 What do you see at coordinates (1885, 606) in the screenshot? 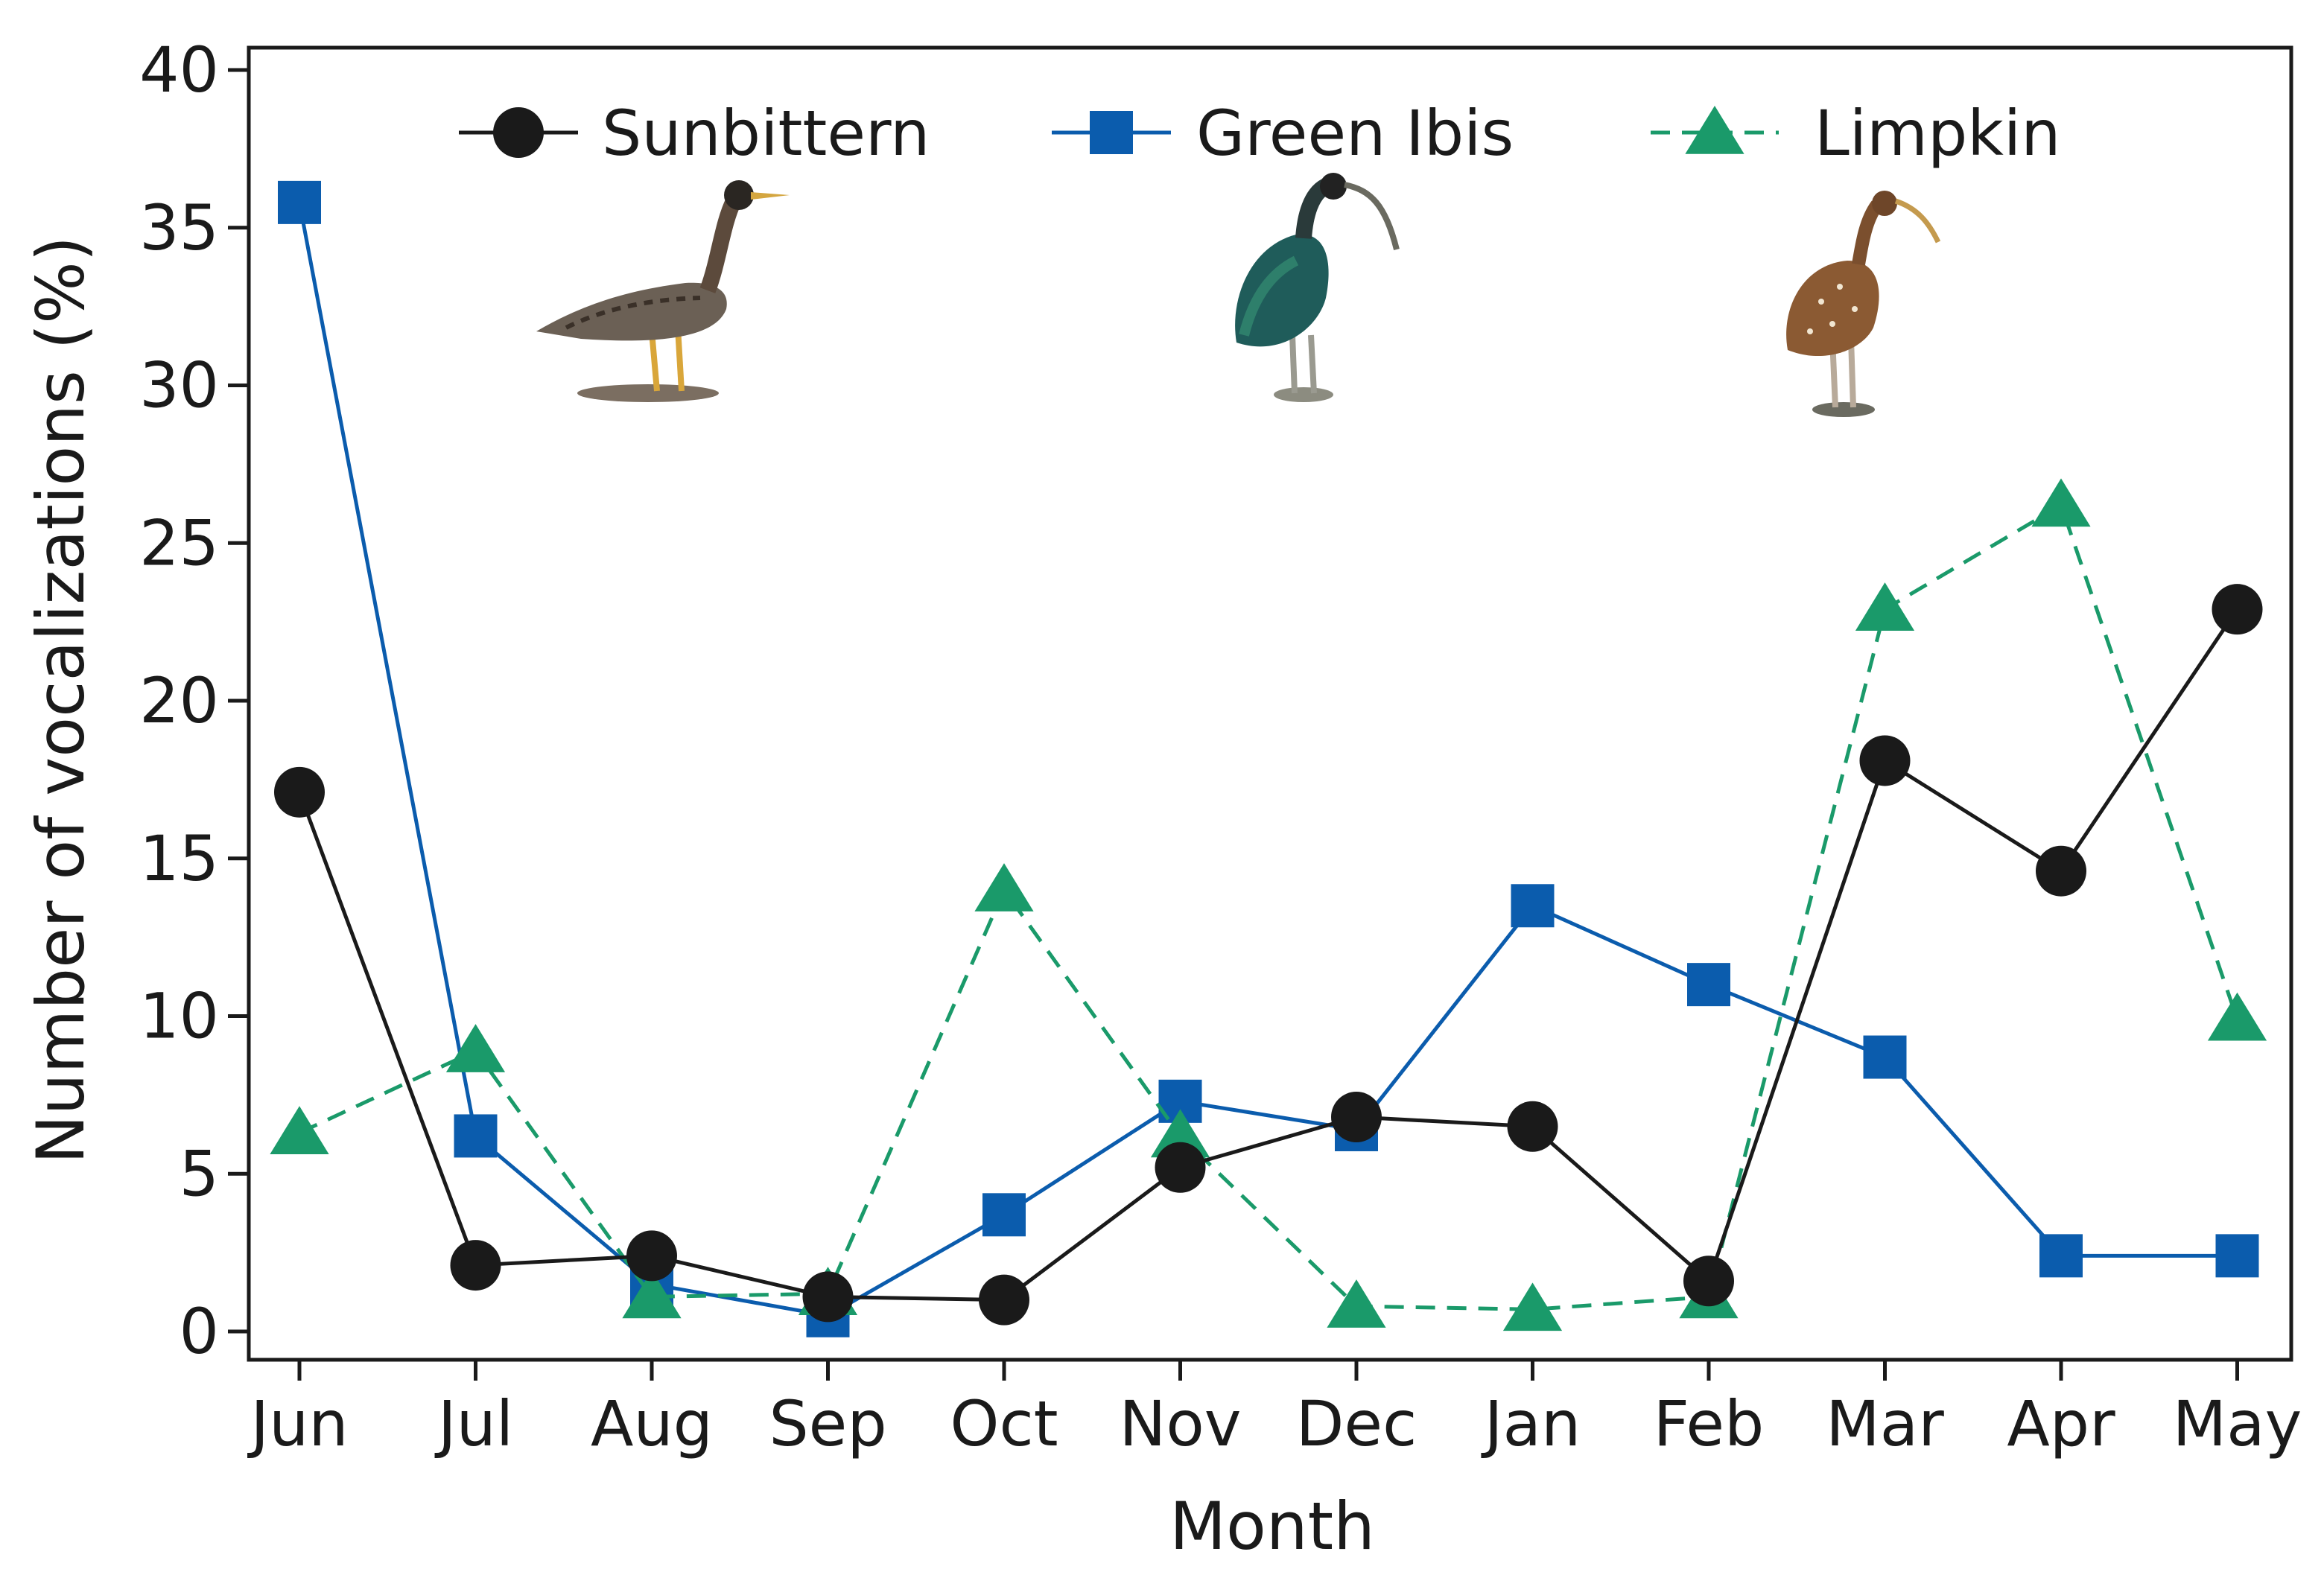
I see `limpkin-point-mar` at bounding box center [1885, 606].